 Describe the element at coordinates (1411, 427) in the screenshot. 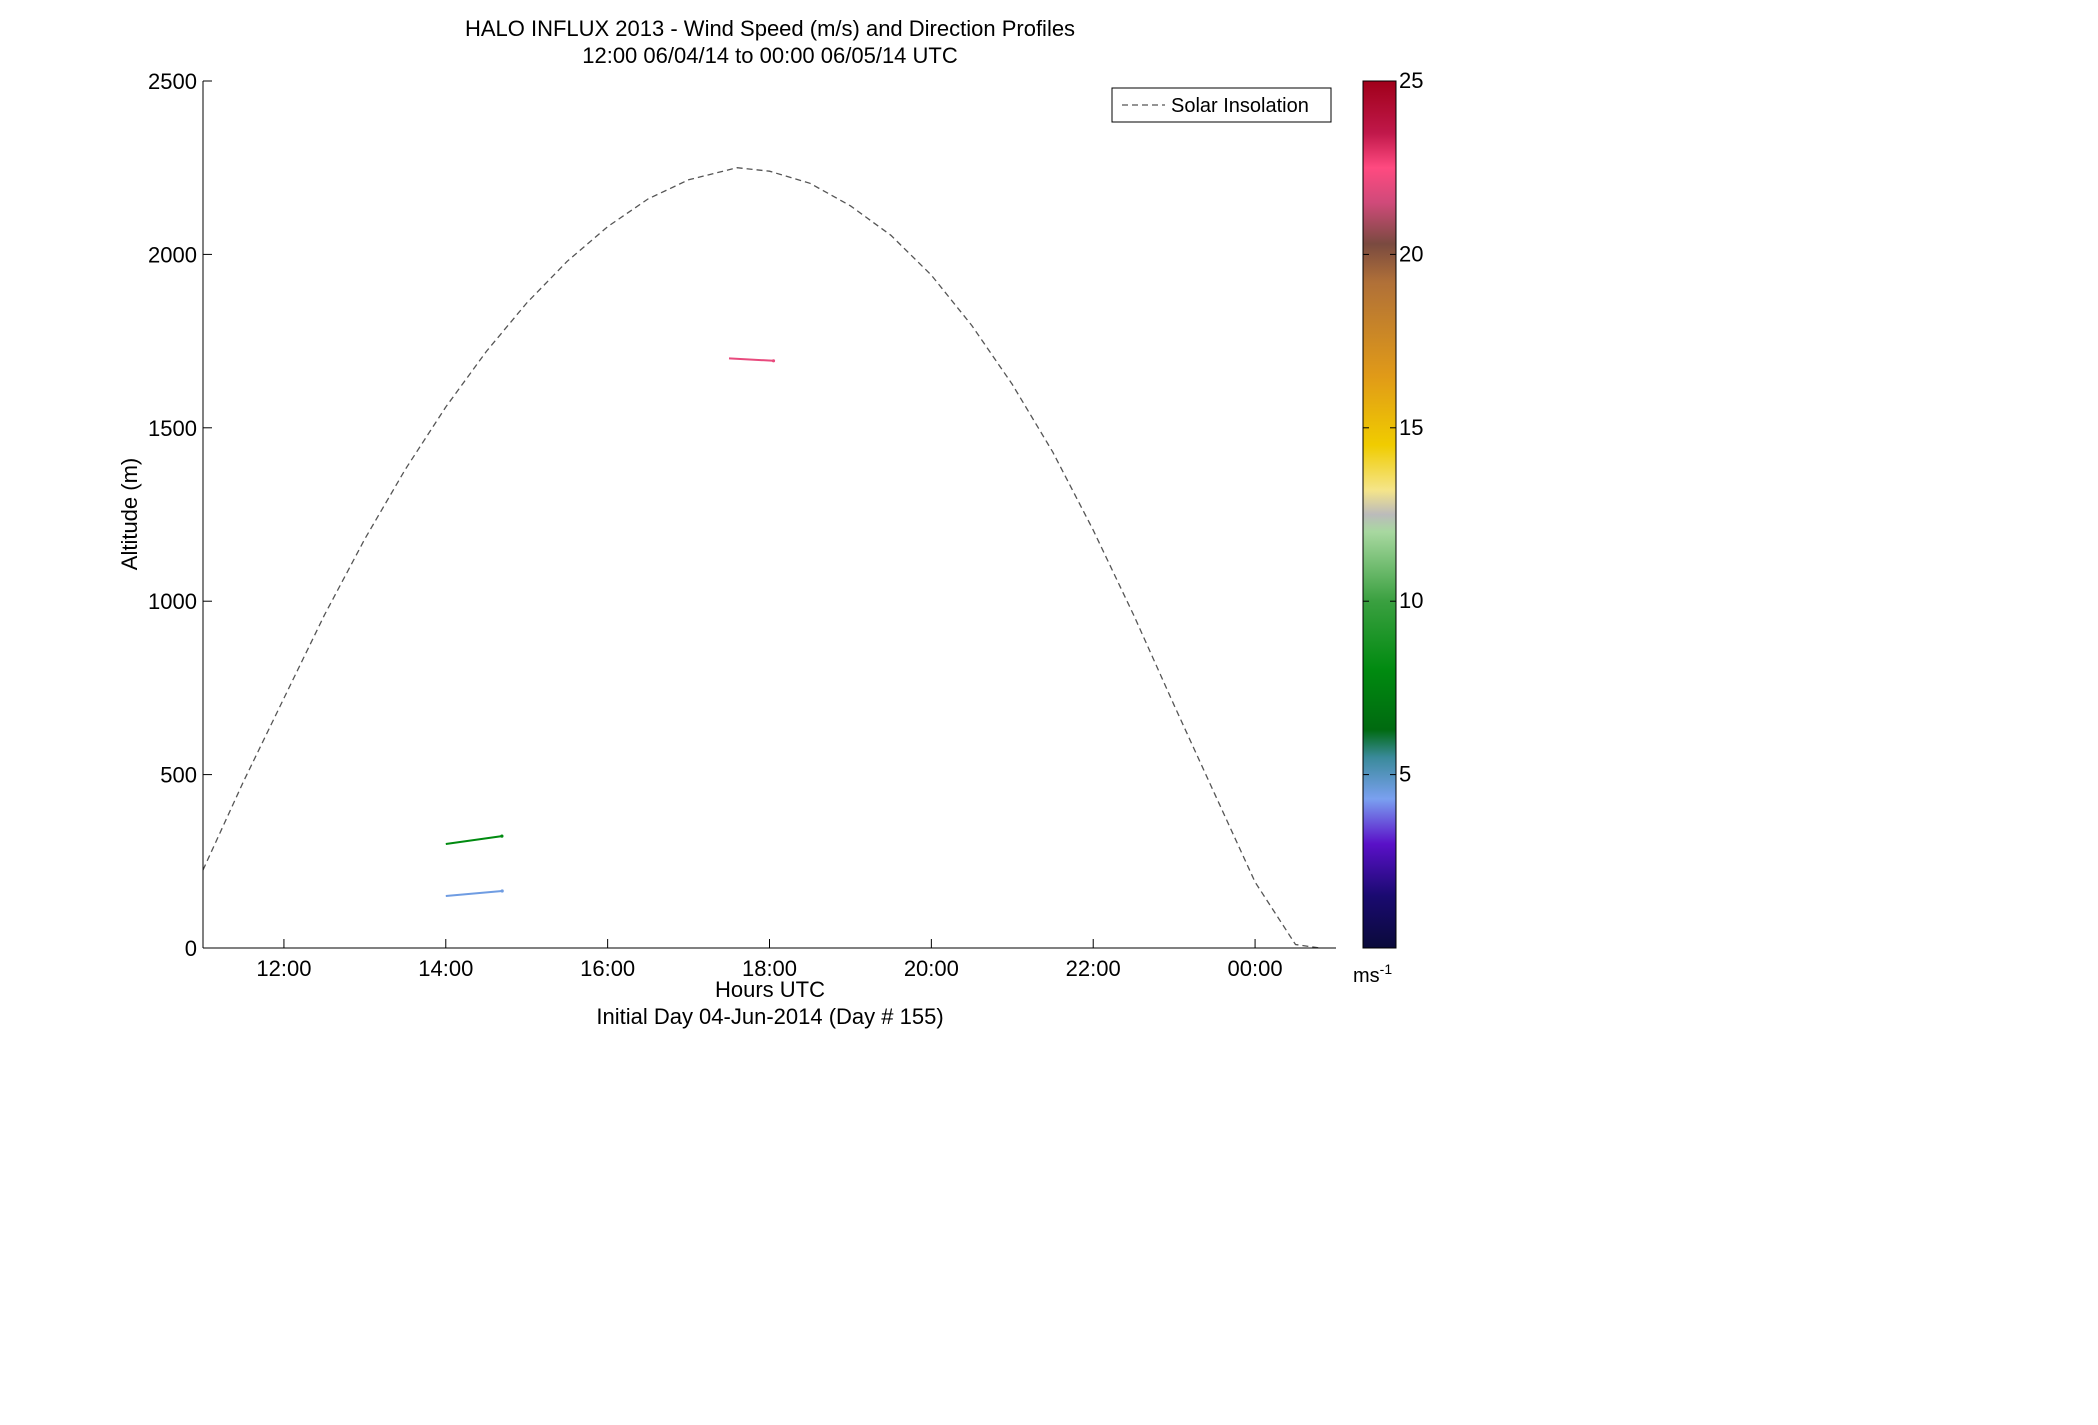

I see `colorbar-tick-label: 15` at that location.